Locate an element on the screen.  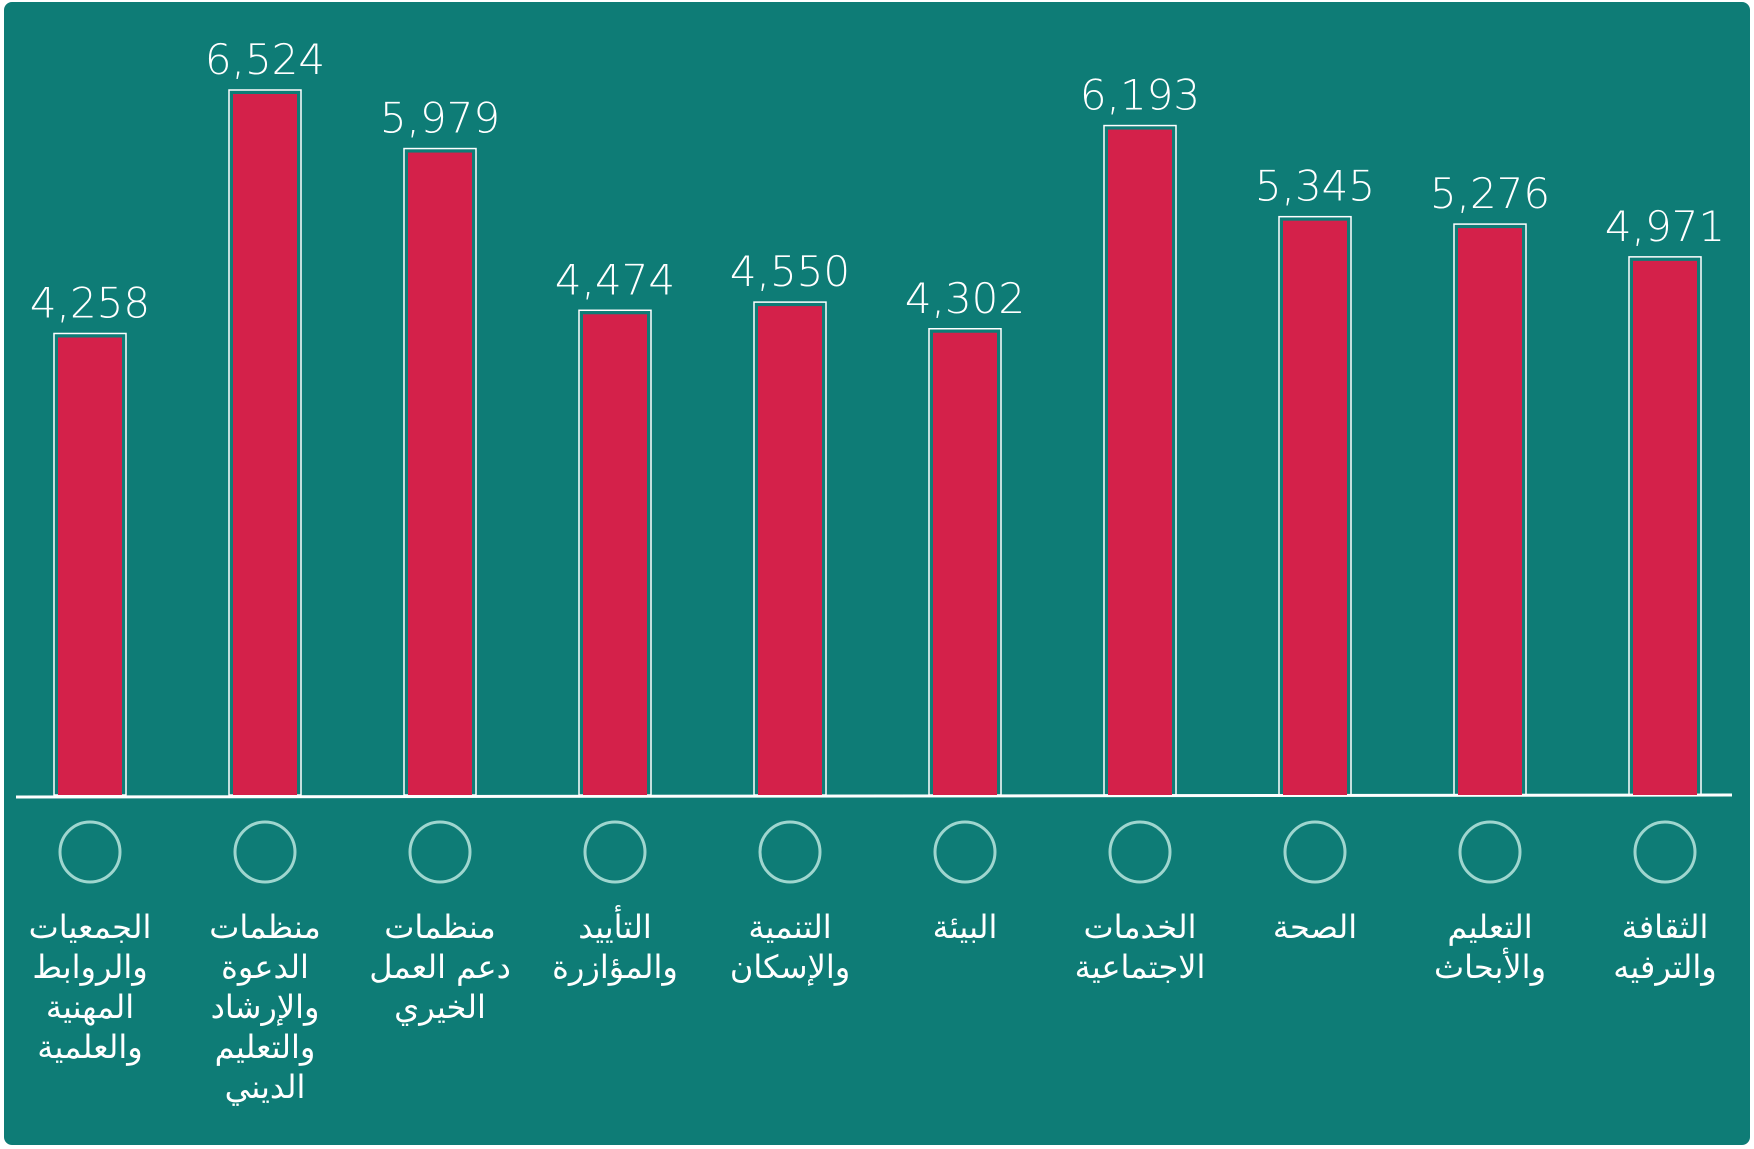
category-label: الخدمات الاجتماعية is located at coordinates (1140, 947).